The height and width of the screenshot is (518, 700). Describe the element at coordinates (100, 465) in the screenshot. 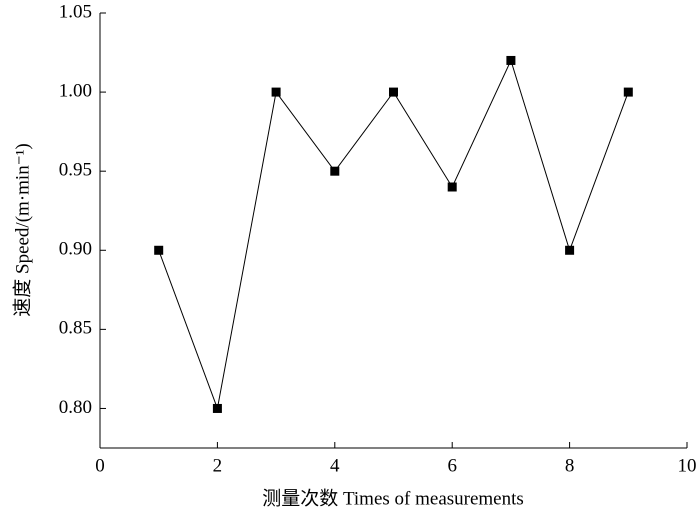

I see `x-tick-label: 0` at that location.